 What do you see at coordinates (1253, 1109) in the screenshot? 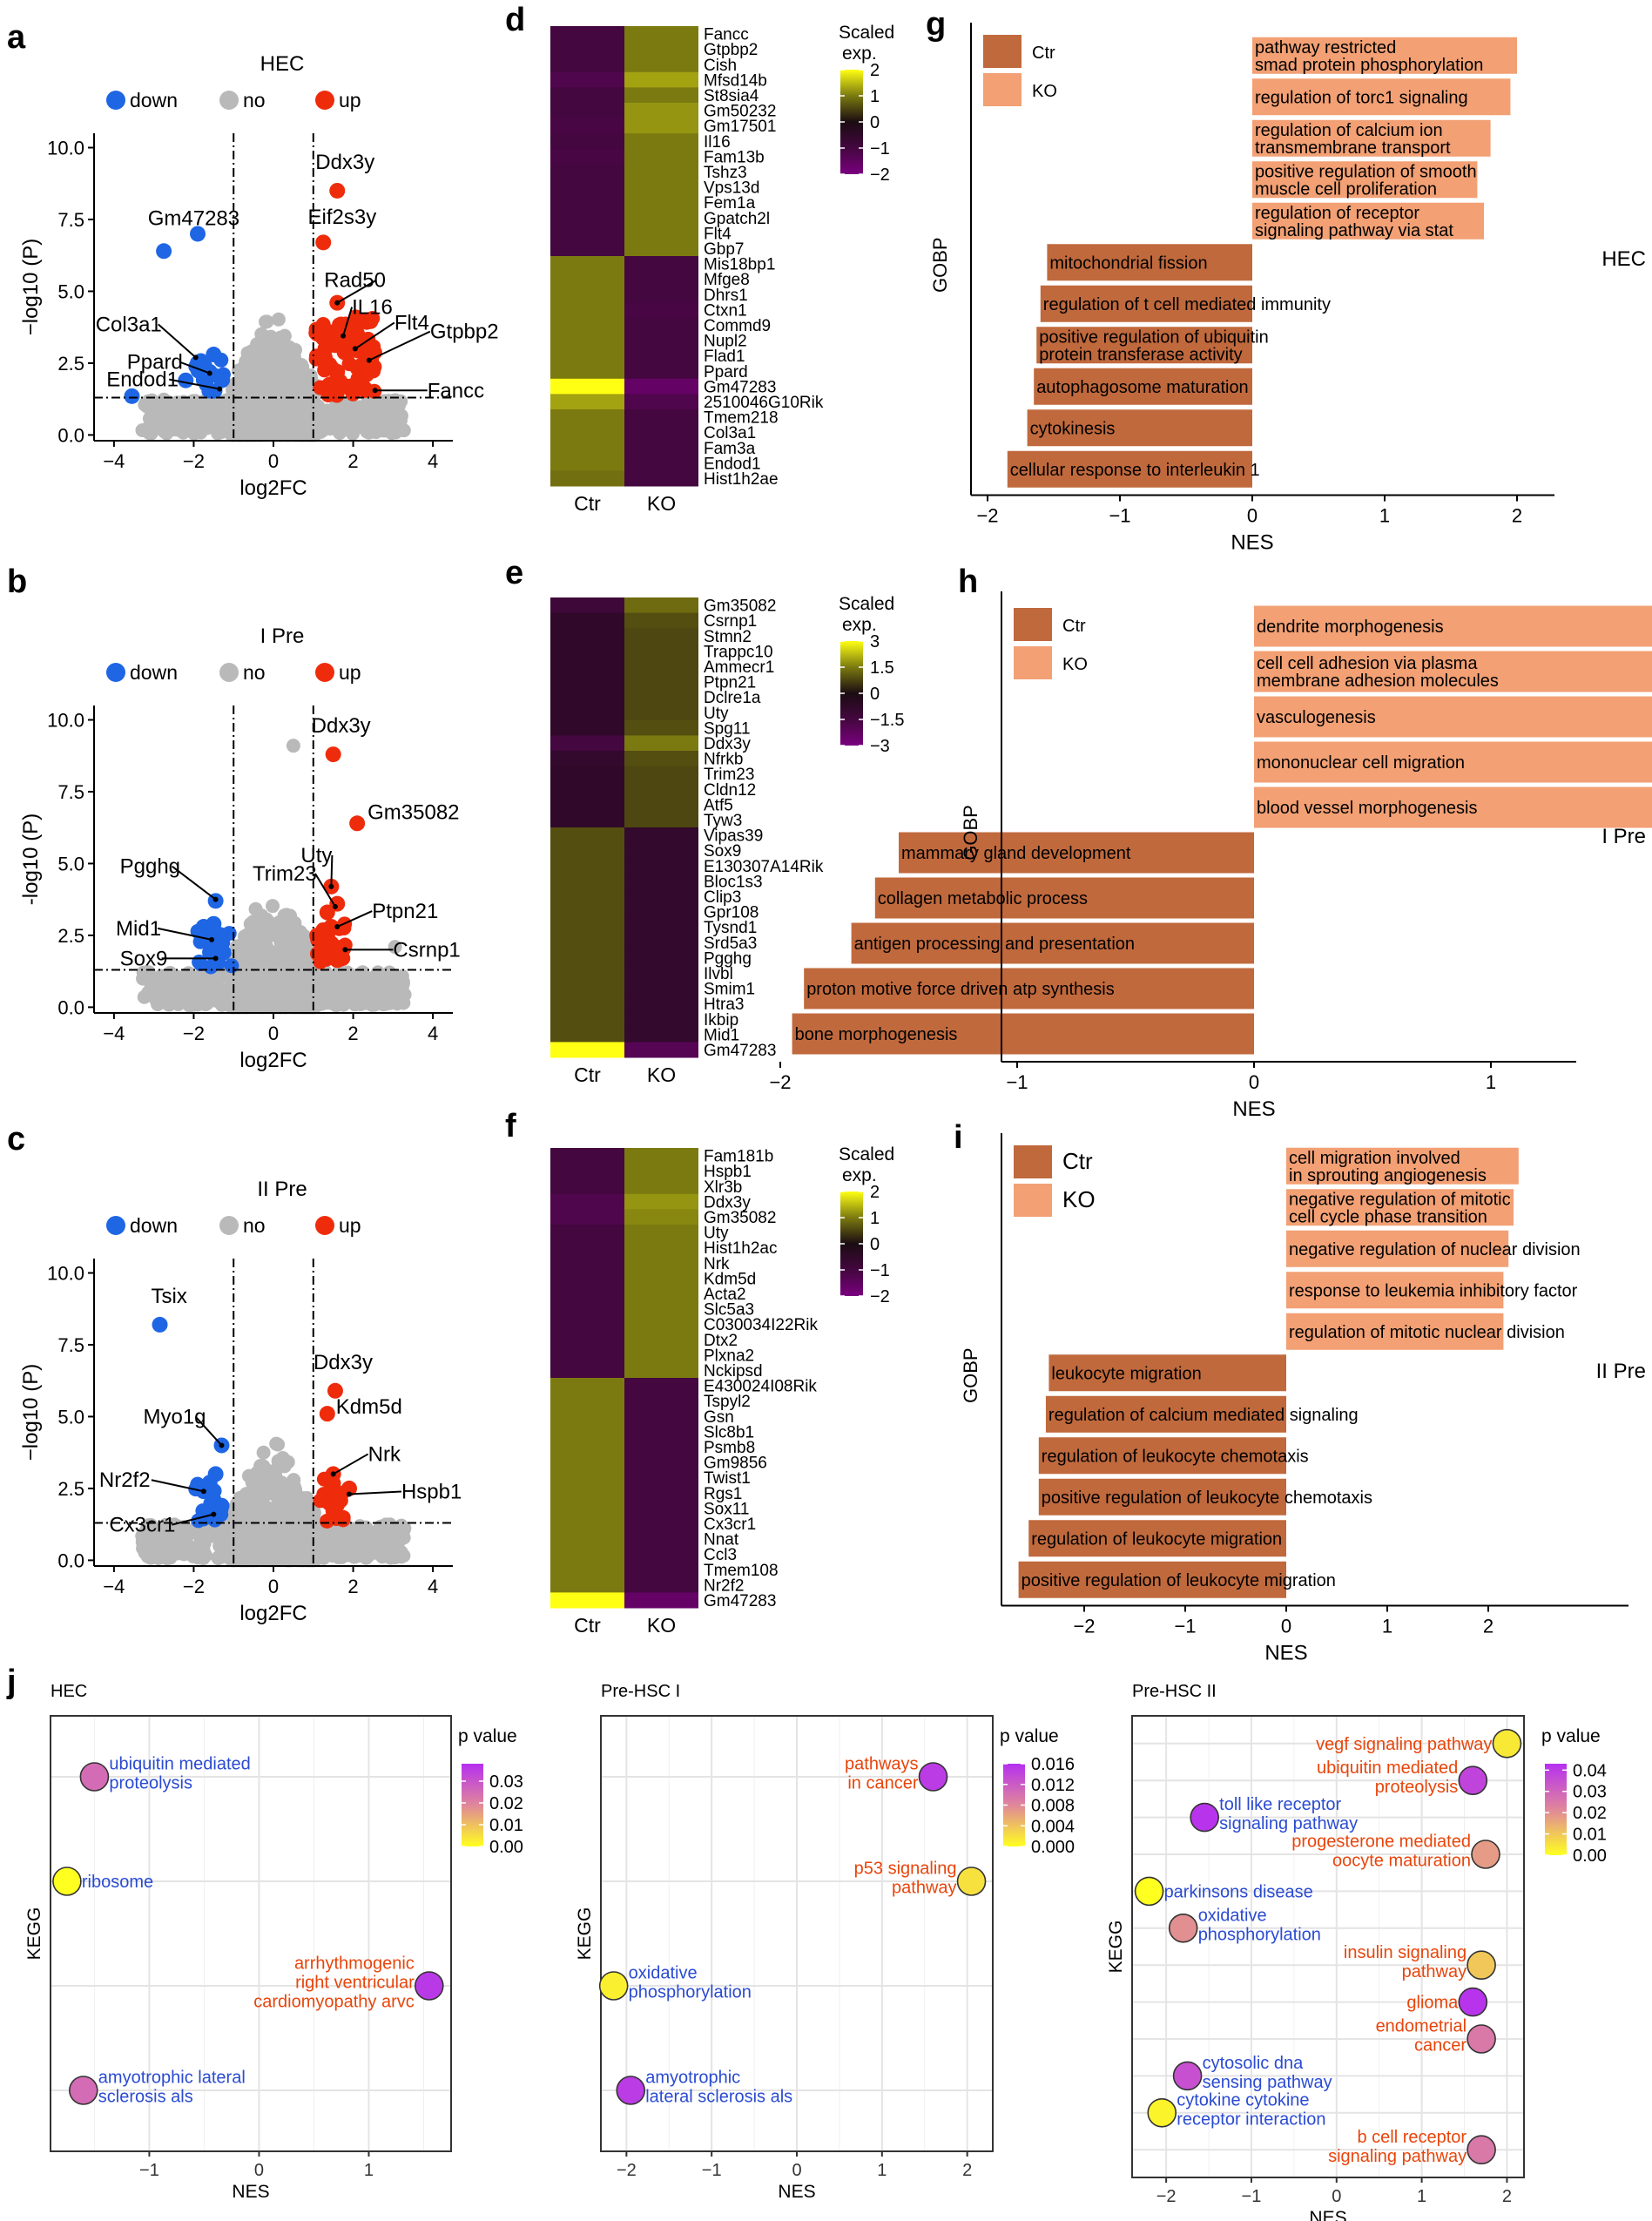
I see `x-axis-title: NES` at bounding box center [1253, 1109].